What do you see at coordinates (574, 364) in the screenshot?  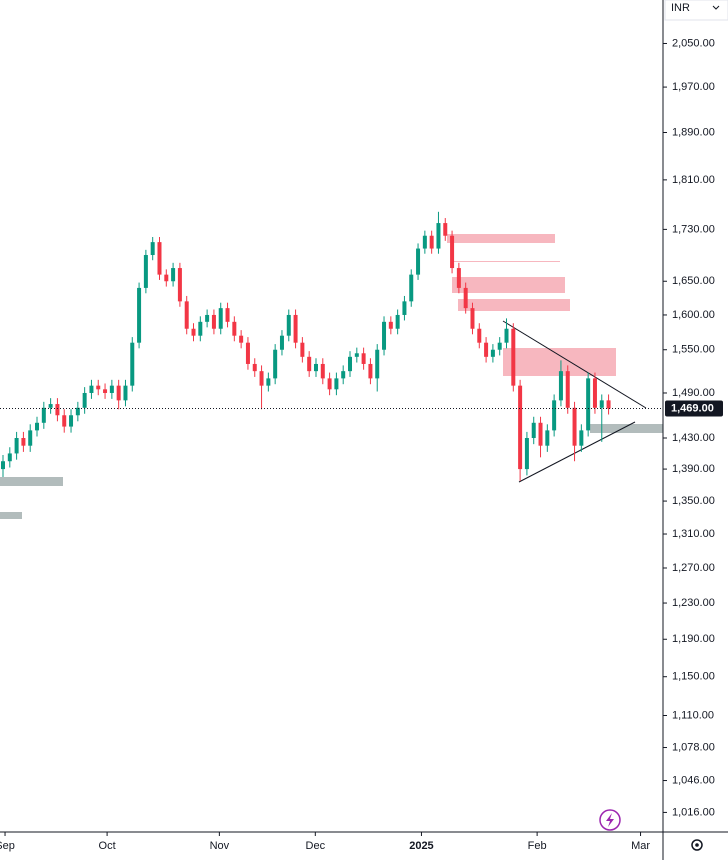 I see `trendline` at bounding box center [574, 364].